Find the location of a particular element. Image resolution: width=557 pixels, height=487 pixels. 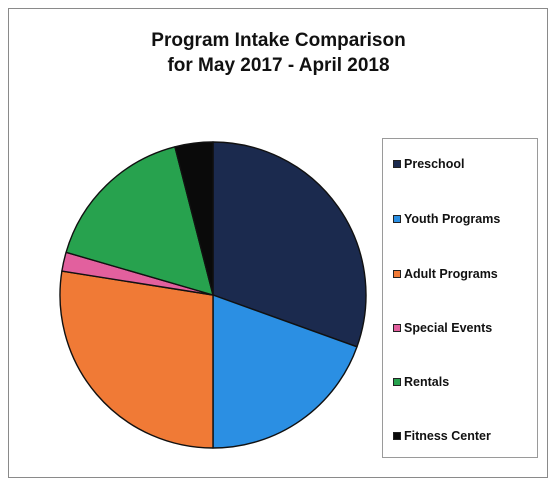

legend-item-preschool: Preschool is located at coordinates (428, 164).